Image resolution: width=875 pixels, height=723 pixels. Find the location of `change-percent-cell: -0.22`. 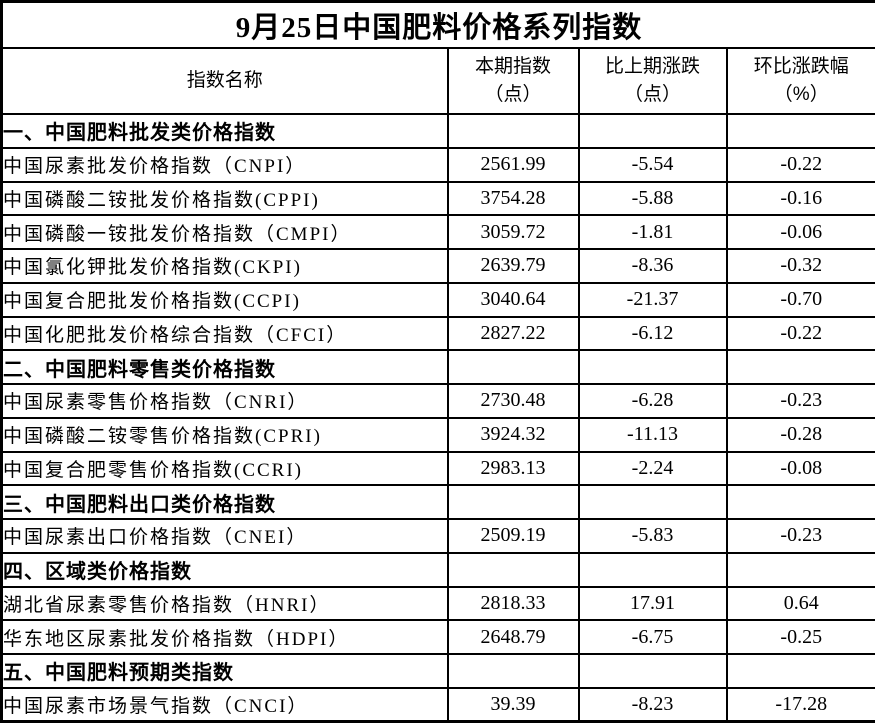

change-percent-cell: -0.22 is located at coordinates (800, 333).